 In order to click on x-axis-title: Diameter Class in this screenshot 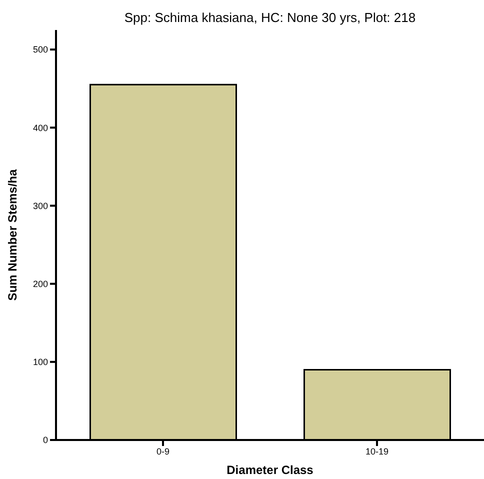, I will do `click(270, 470)`.